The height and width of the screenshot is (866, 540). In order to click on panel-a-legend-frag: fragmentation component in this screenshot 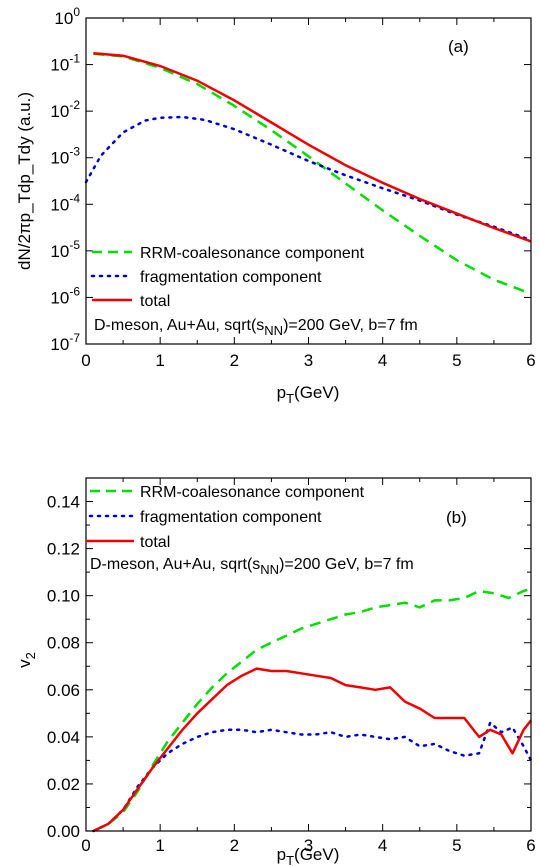, I will do `click(231, 277)`.